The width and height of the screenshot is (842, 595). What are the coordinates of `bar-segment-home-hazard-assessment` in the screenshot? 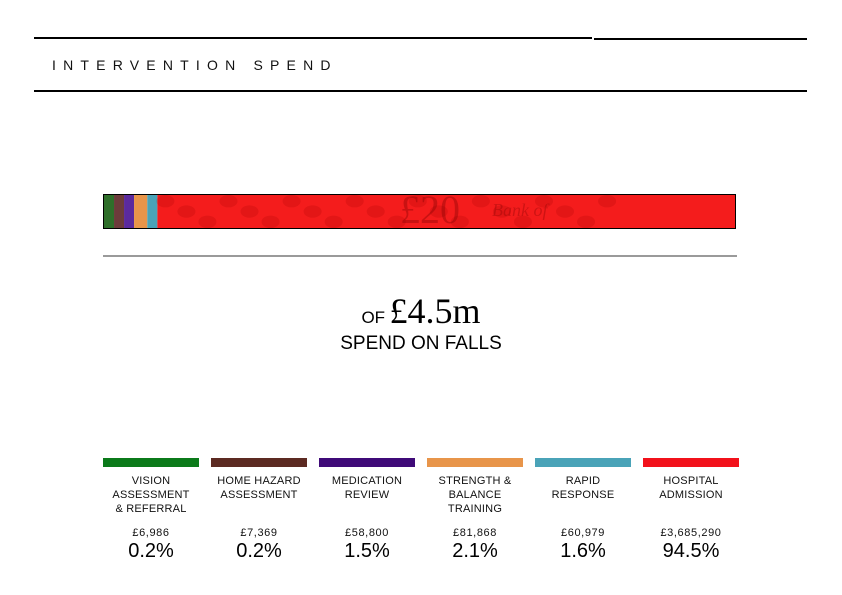 It's located at (119, 211).